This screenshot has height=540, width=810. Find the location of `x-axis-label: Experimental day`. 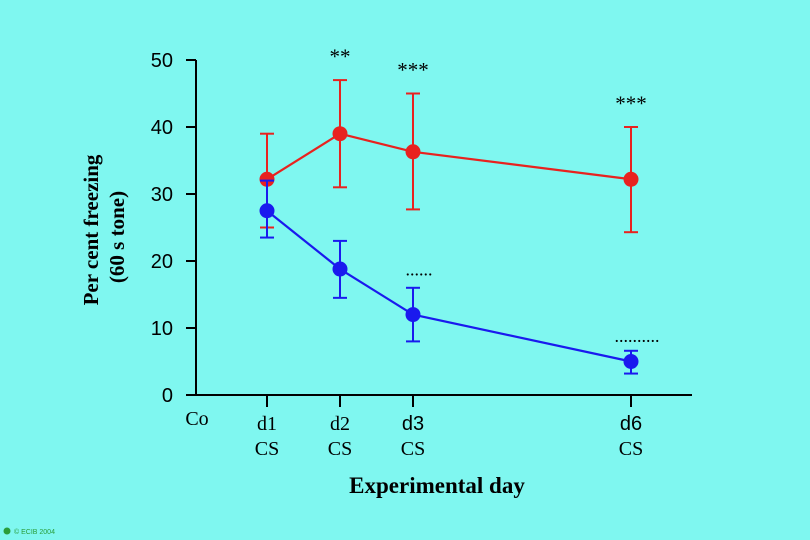

x-axis-label: Experimental day is located at coordinates (437, 485).